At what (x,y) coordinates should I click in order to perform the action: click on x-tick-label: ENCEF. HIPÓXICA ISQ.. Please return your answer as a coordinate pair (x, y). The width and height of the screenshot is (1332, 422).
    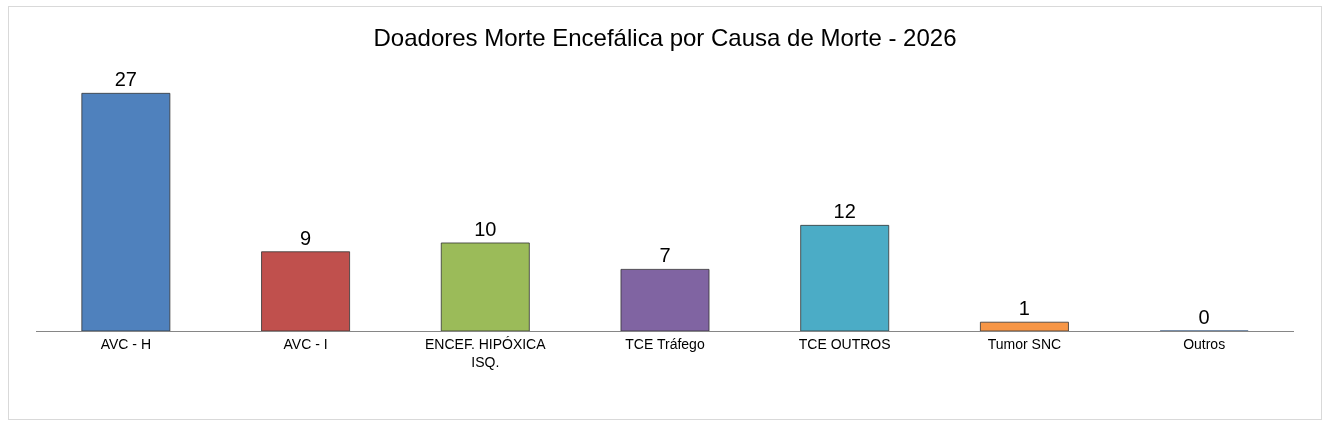
    Looking at the image, I should click on (485, 352).